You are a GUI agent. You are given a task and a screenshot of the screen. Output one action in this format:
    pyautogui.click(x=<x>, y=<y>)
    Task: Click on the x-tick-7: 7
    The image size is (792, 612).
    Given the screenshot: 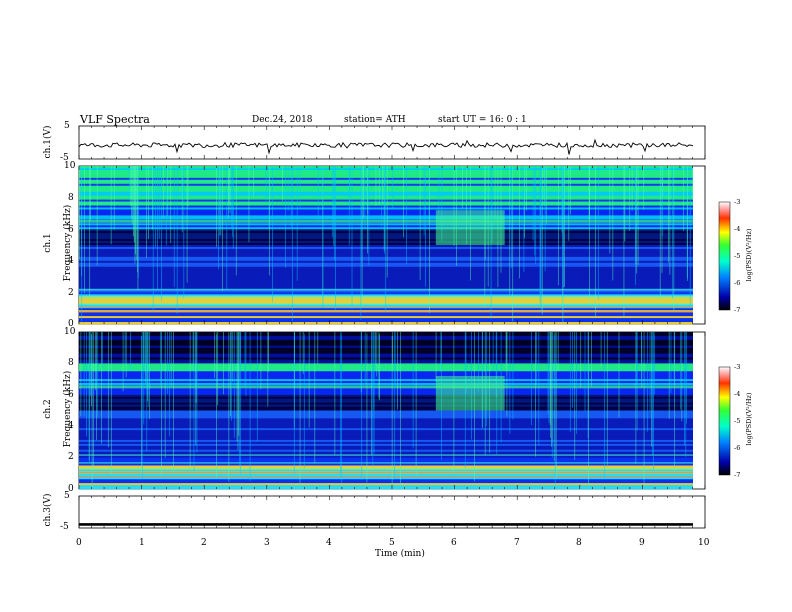 What is the action you would take?
    pyautogui.click(x=517, y=543)
    